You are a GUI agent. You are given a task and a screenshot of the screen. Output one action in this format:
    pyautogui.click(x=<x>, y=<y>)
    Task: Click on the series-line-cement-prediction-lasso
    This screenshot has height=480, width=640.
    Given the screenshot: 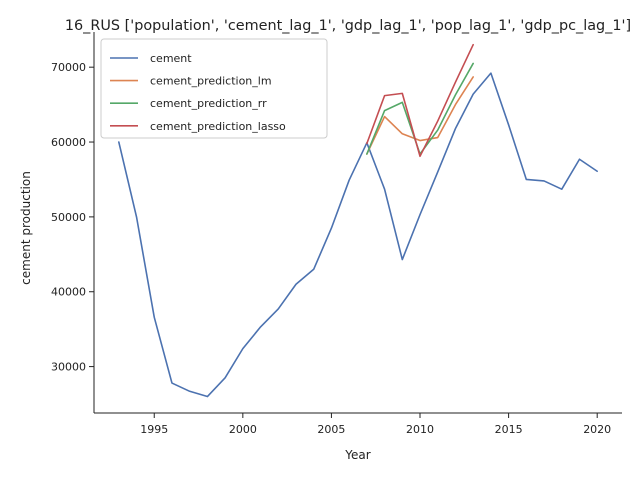 What is the action you would take?
    pyautogui.click(x=420, y=100)
    